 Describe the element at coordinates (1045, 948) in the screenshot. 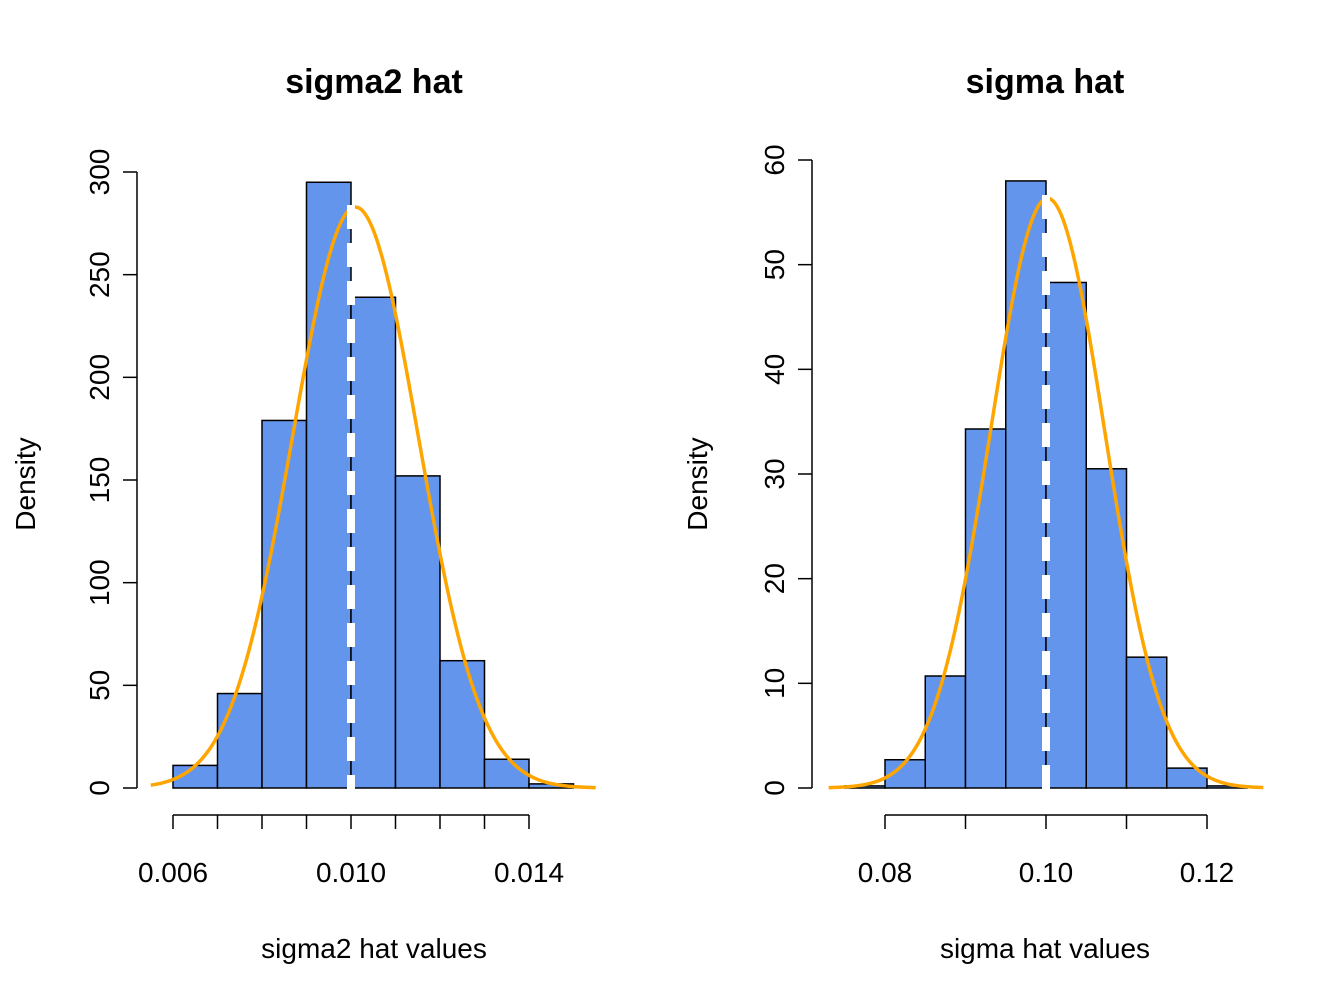

I see `x-axis-label: sigma hat values` at that location.